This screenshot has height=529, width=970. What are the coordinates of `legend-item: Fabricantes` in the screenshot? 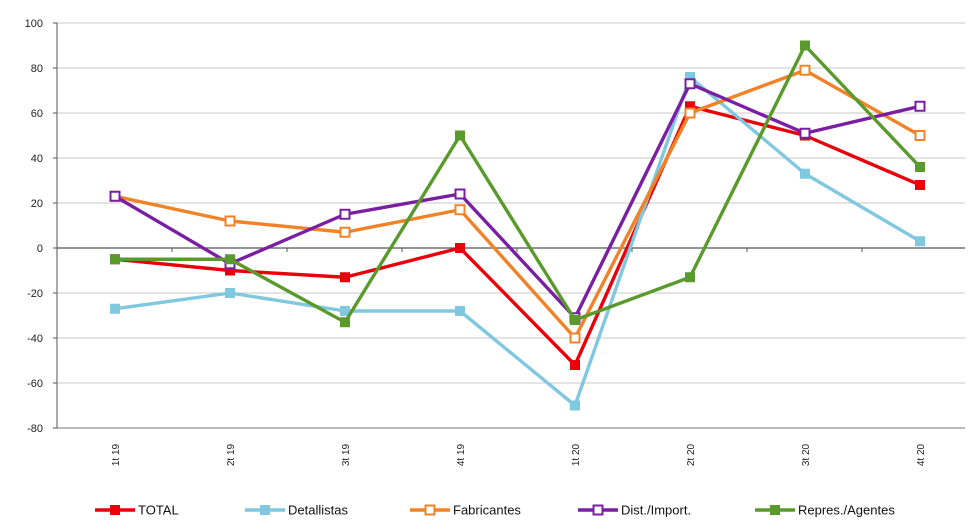 It's located at (465, 510).